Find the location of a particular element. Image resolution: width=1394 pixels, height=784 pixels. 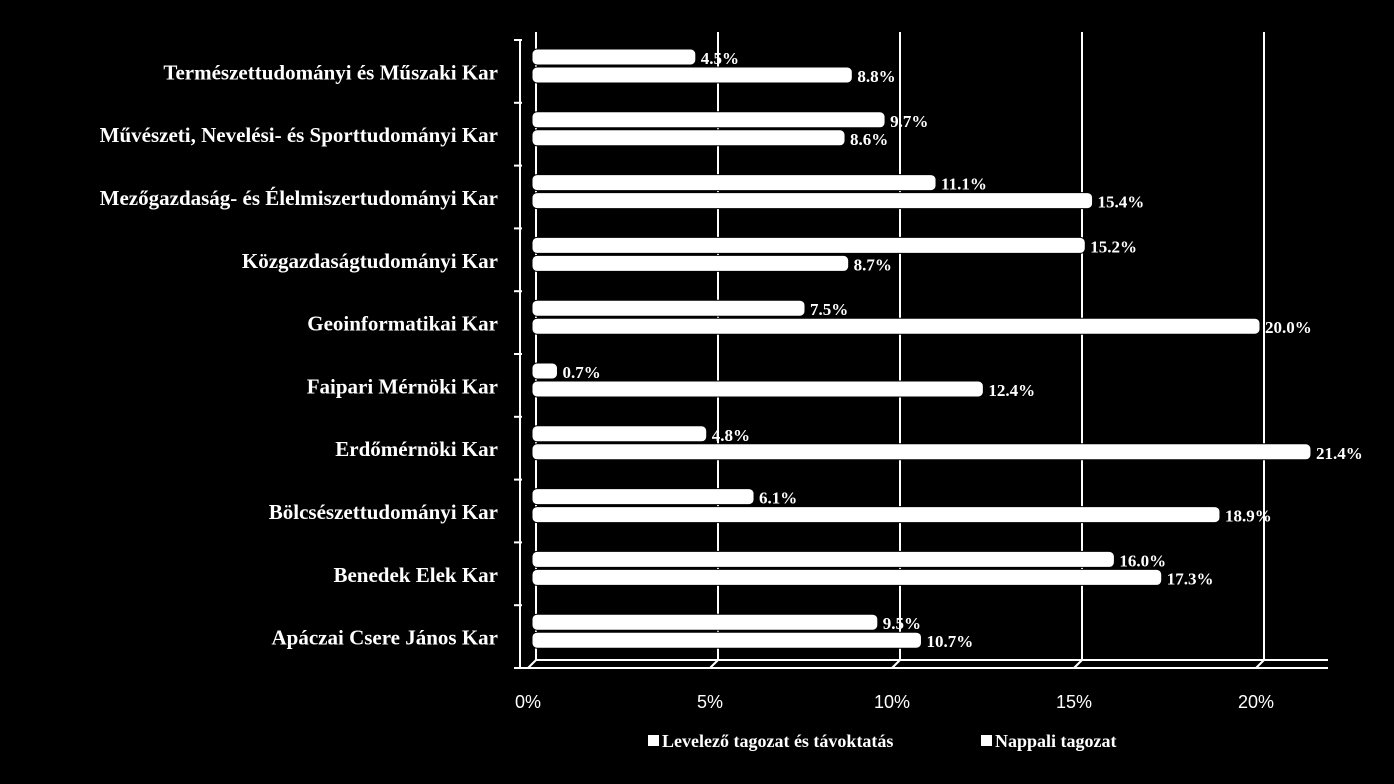

floor-corner is located at coordinates (532, 664).